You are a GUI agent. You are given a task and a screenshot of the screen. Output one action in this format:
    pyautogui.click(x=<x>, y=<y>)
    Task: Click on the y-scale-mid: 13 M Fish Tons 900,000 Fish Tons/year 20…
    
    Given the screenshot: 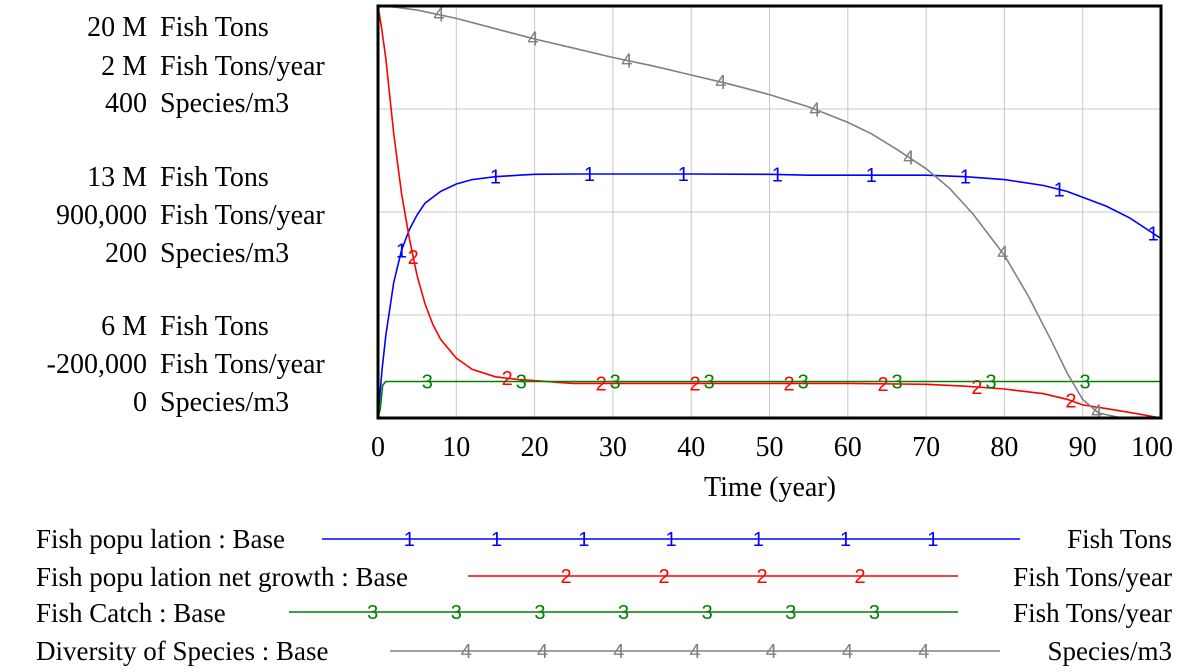 What is the action you would take?
    pyautogui.click(x=190, y=215)
    